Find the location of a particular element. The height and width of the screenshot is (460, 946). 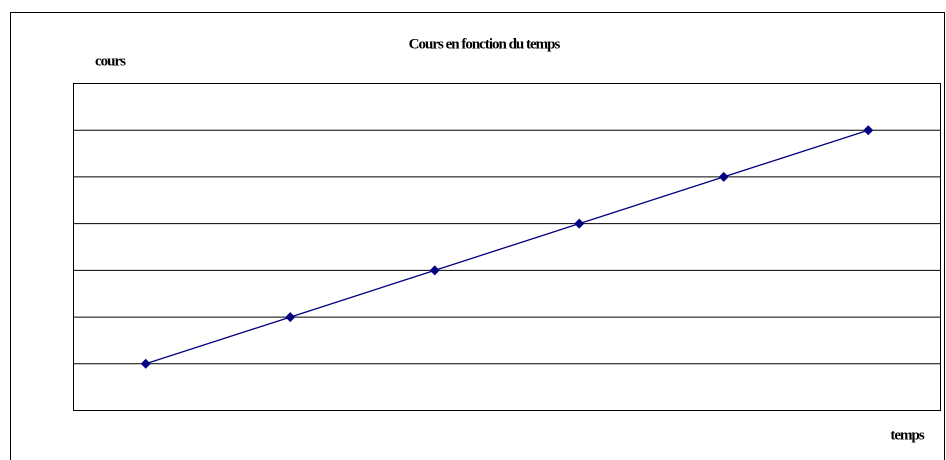

x-axis-label: temps is located at coordinates (907, 435).